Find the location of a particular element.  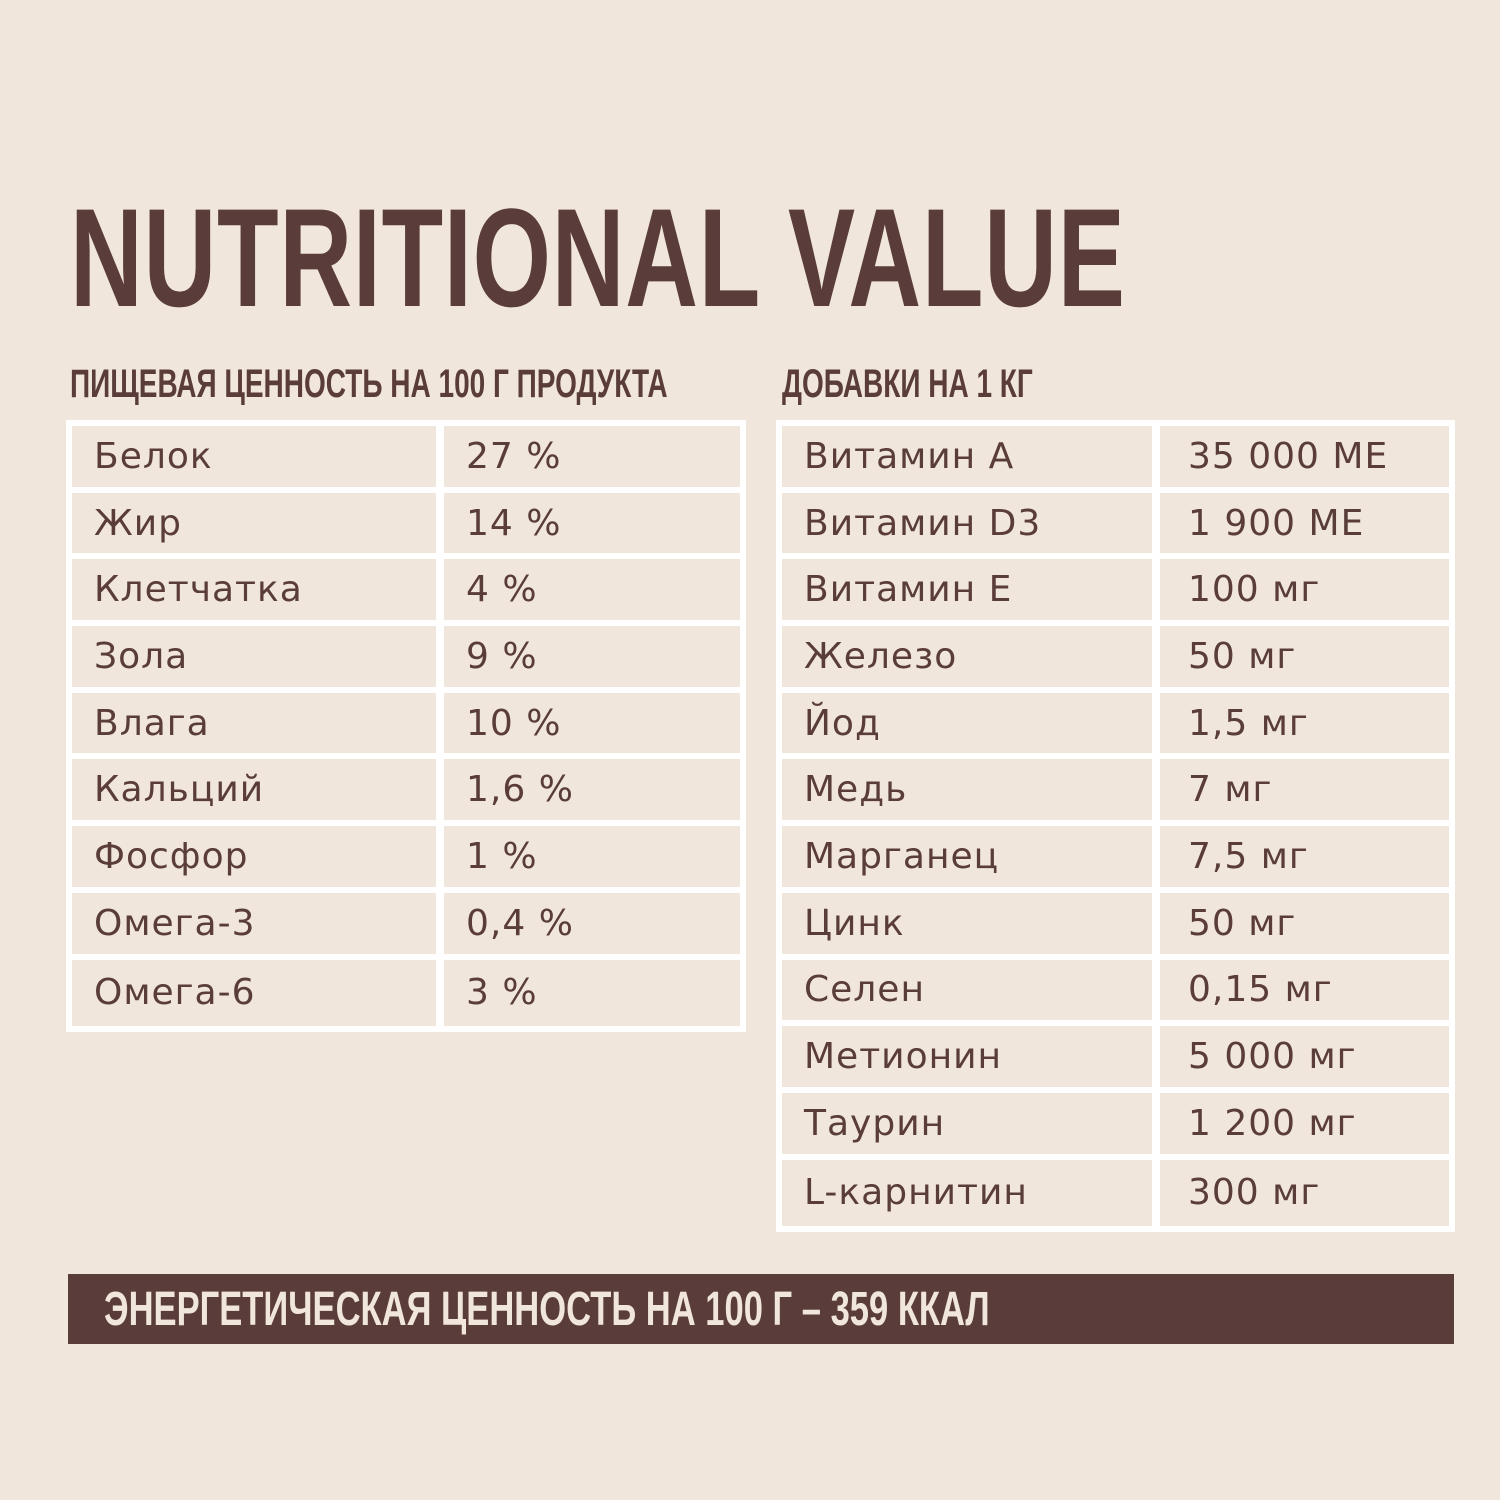

table-row: Жир 14 % is located at coordinates (406, 526).